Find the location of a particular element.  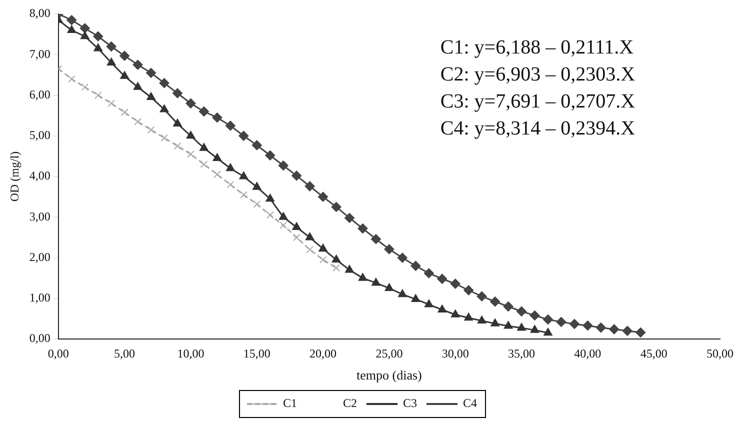

y-tick-label: 7,00 is located at coordinates (39, 53).